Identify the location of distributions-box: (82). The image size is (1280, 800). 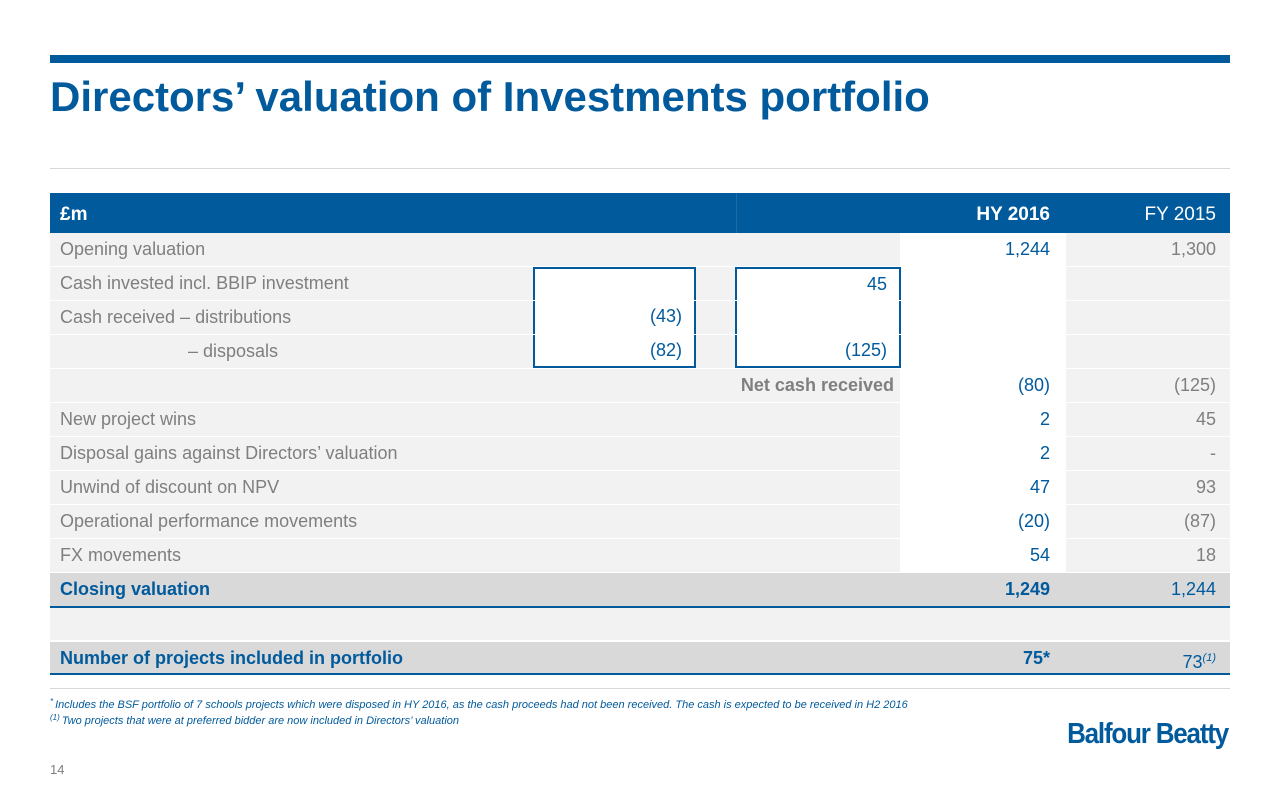
(614, 351).